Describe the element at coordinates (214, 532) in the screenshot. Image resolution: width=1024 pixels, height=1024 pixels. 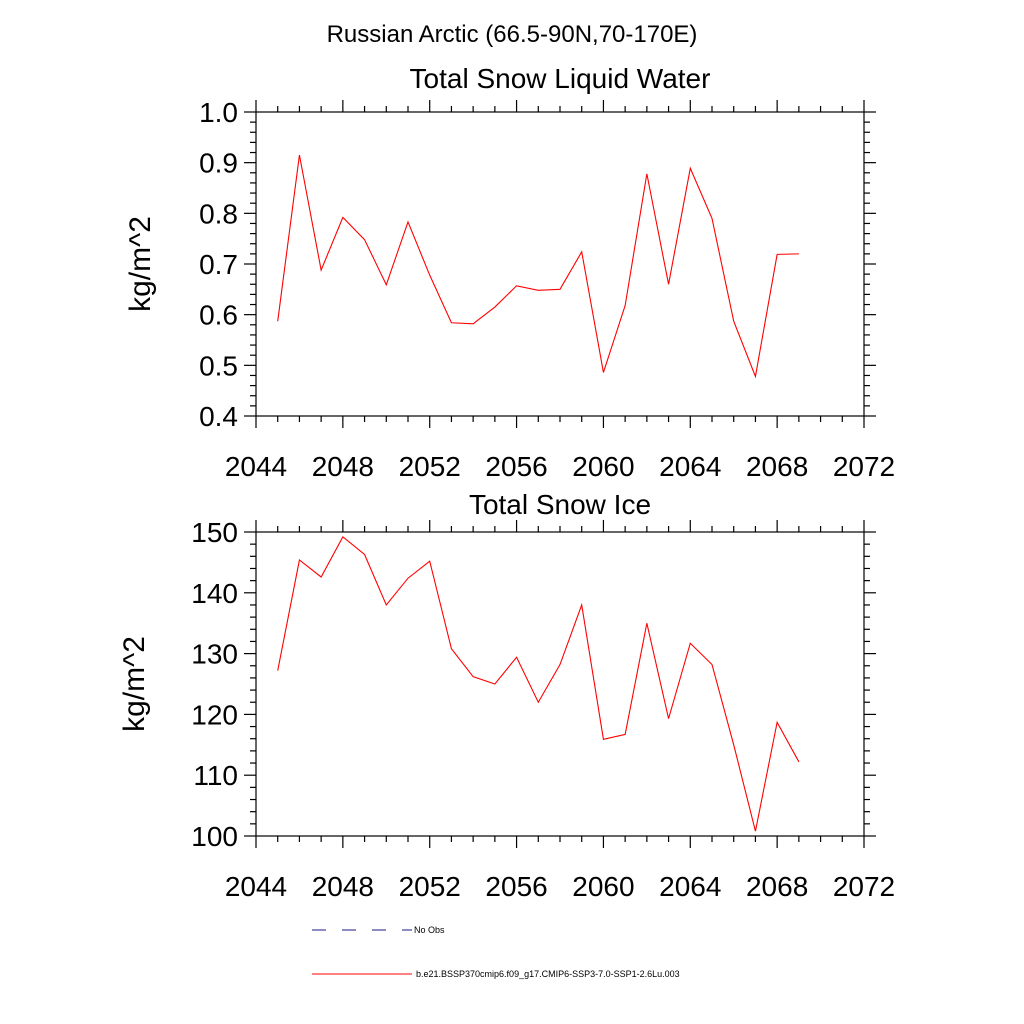
I see `y-tick-label: 150` at that location.